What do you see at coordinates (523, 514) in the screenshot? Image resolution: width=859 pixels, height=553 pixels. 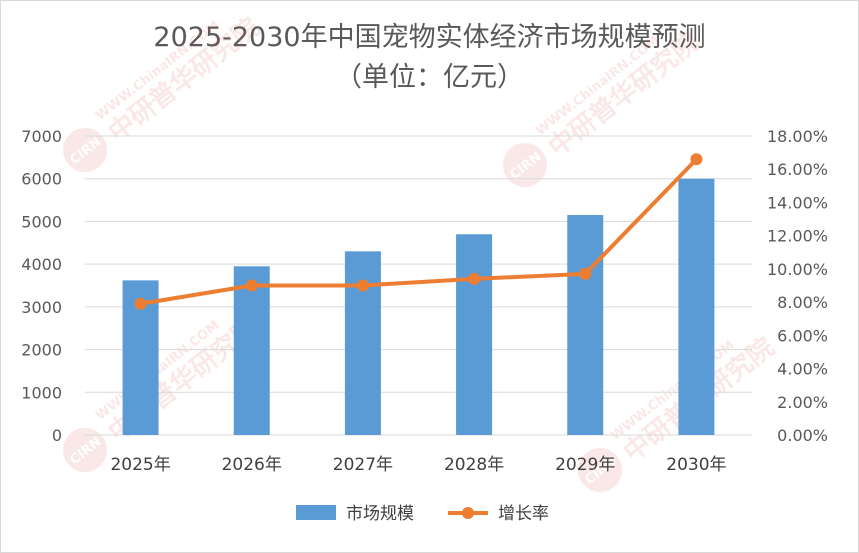 I see `legend-line-label: 增长率` at bounding box center [523, 514].